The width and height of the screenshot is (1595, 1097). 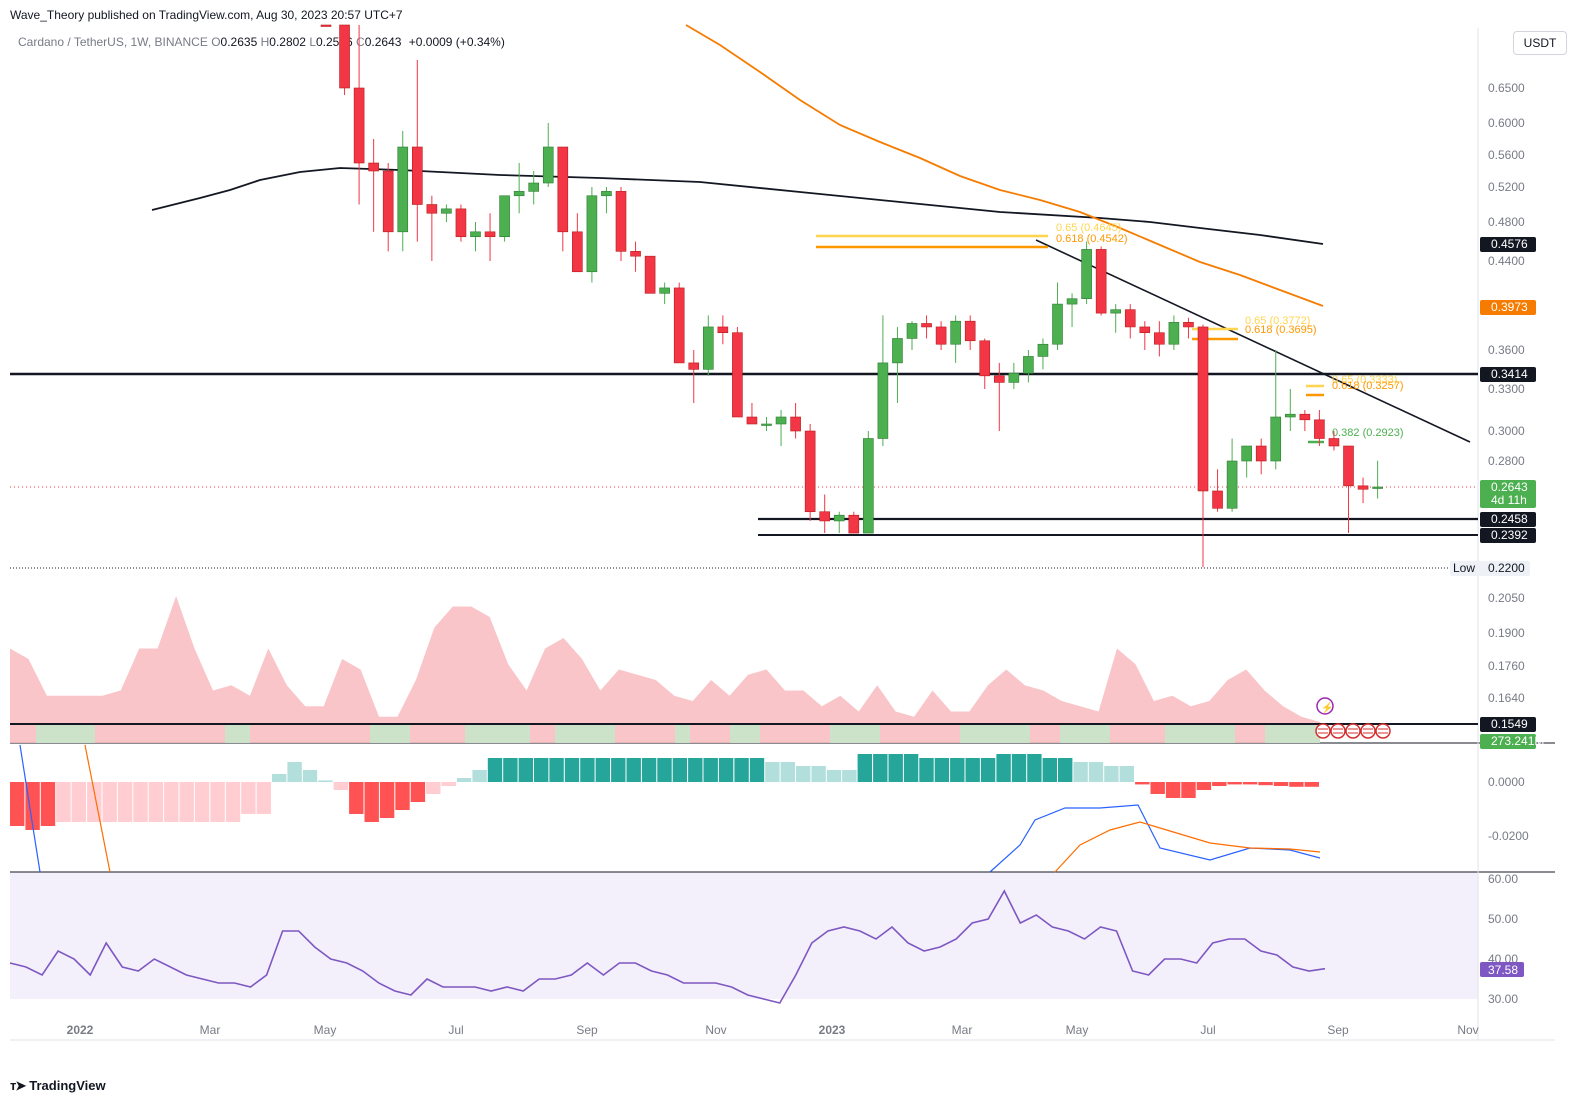 I want to click on time-axis-tick: 2022, so click(x=80, y=1030).